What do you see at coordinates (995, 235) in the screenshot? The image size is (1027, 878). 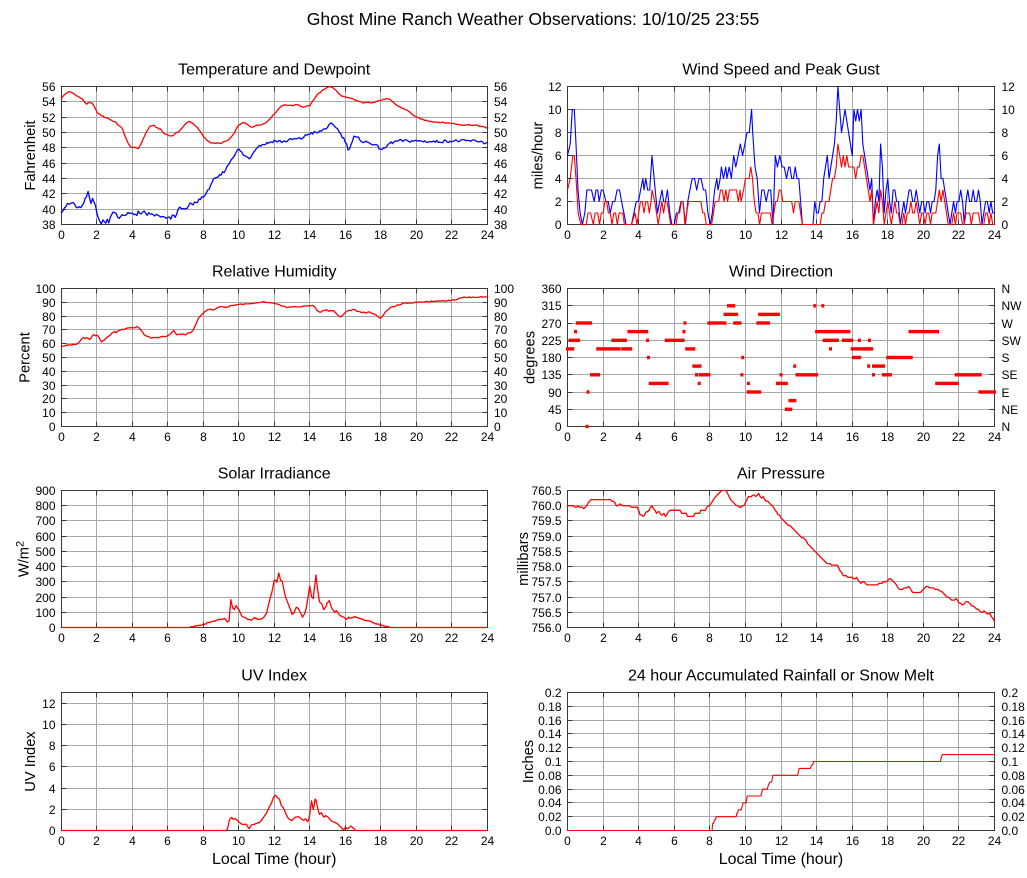 I see `svg-text: 24` at bounding box center [995, 235].